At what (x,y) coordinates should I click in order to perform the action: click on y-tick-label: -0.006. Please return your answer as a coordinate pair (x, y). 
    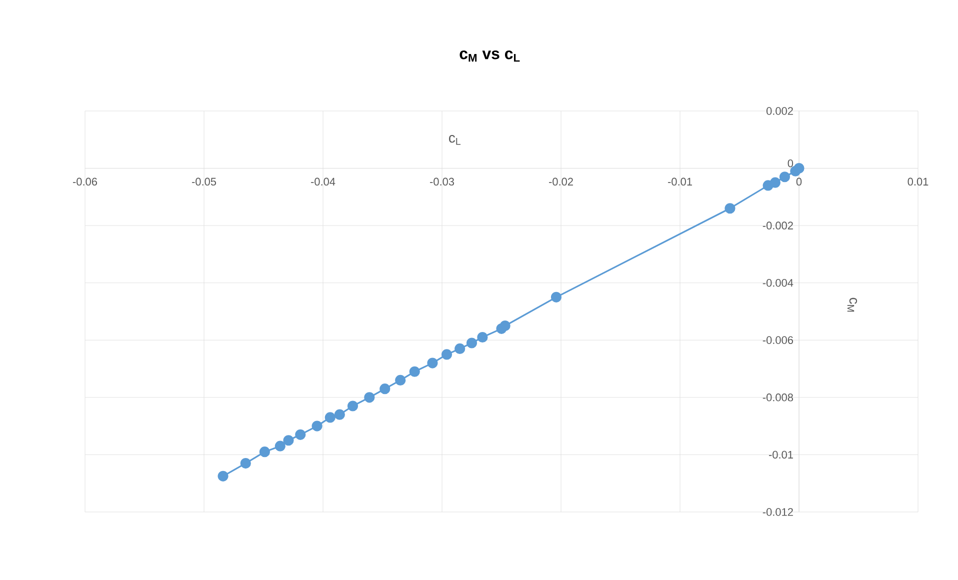
    Looking at the image, I should click on (777, 340).